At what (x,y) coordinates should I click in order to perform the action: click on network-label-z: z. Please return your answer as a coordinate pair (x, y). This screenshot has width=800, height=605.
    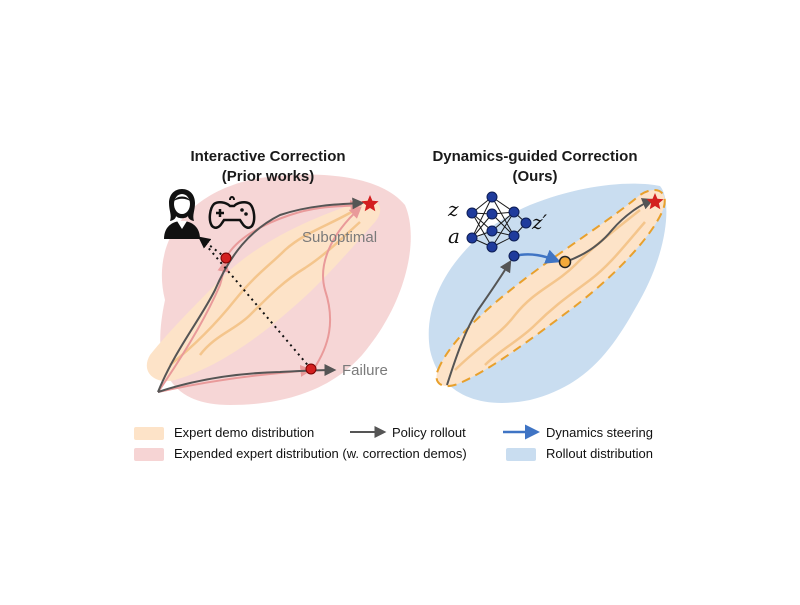
    Looking at the image, I should click on (453, 209).